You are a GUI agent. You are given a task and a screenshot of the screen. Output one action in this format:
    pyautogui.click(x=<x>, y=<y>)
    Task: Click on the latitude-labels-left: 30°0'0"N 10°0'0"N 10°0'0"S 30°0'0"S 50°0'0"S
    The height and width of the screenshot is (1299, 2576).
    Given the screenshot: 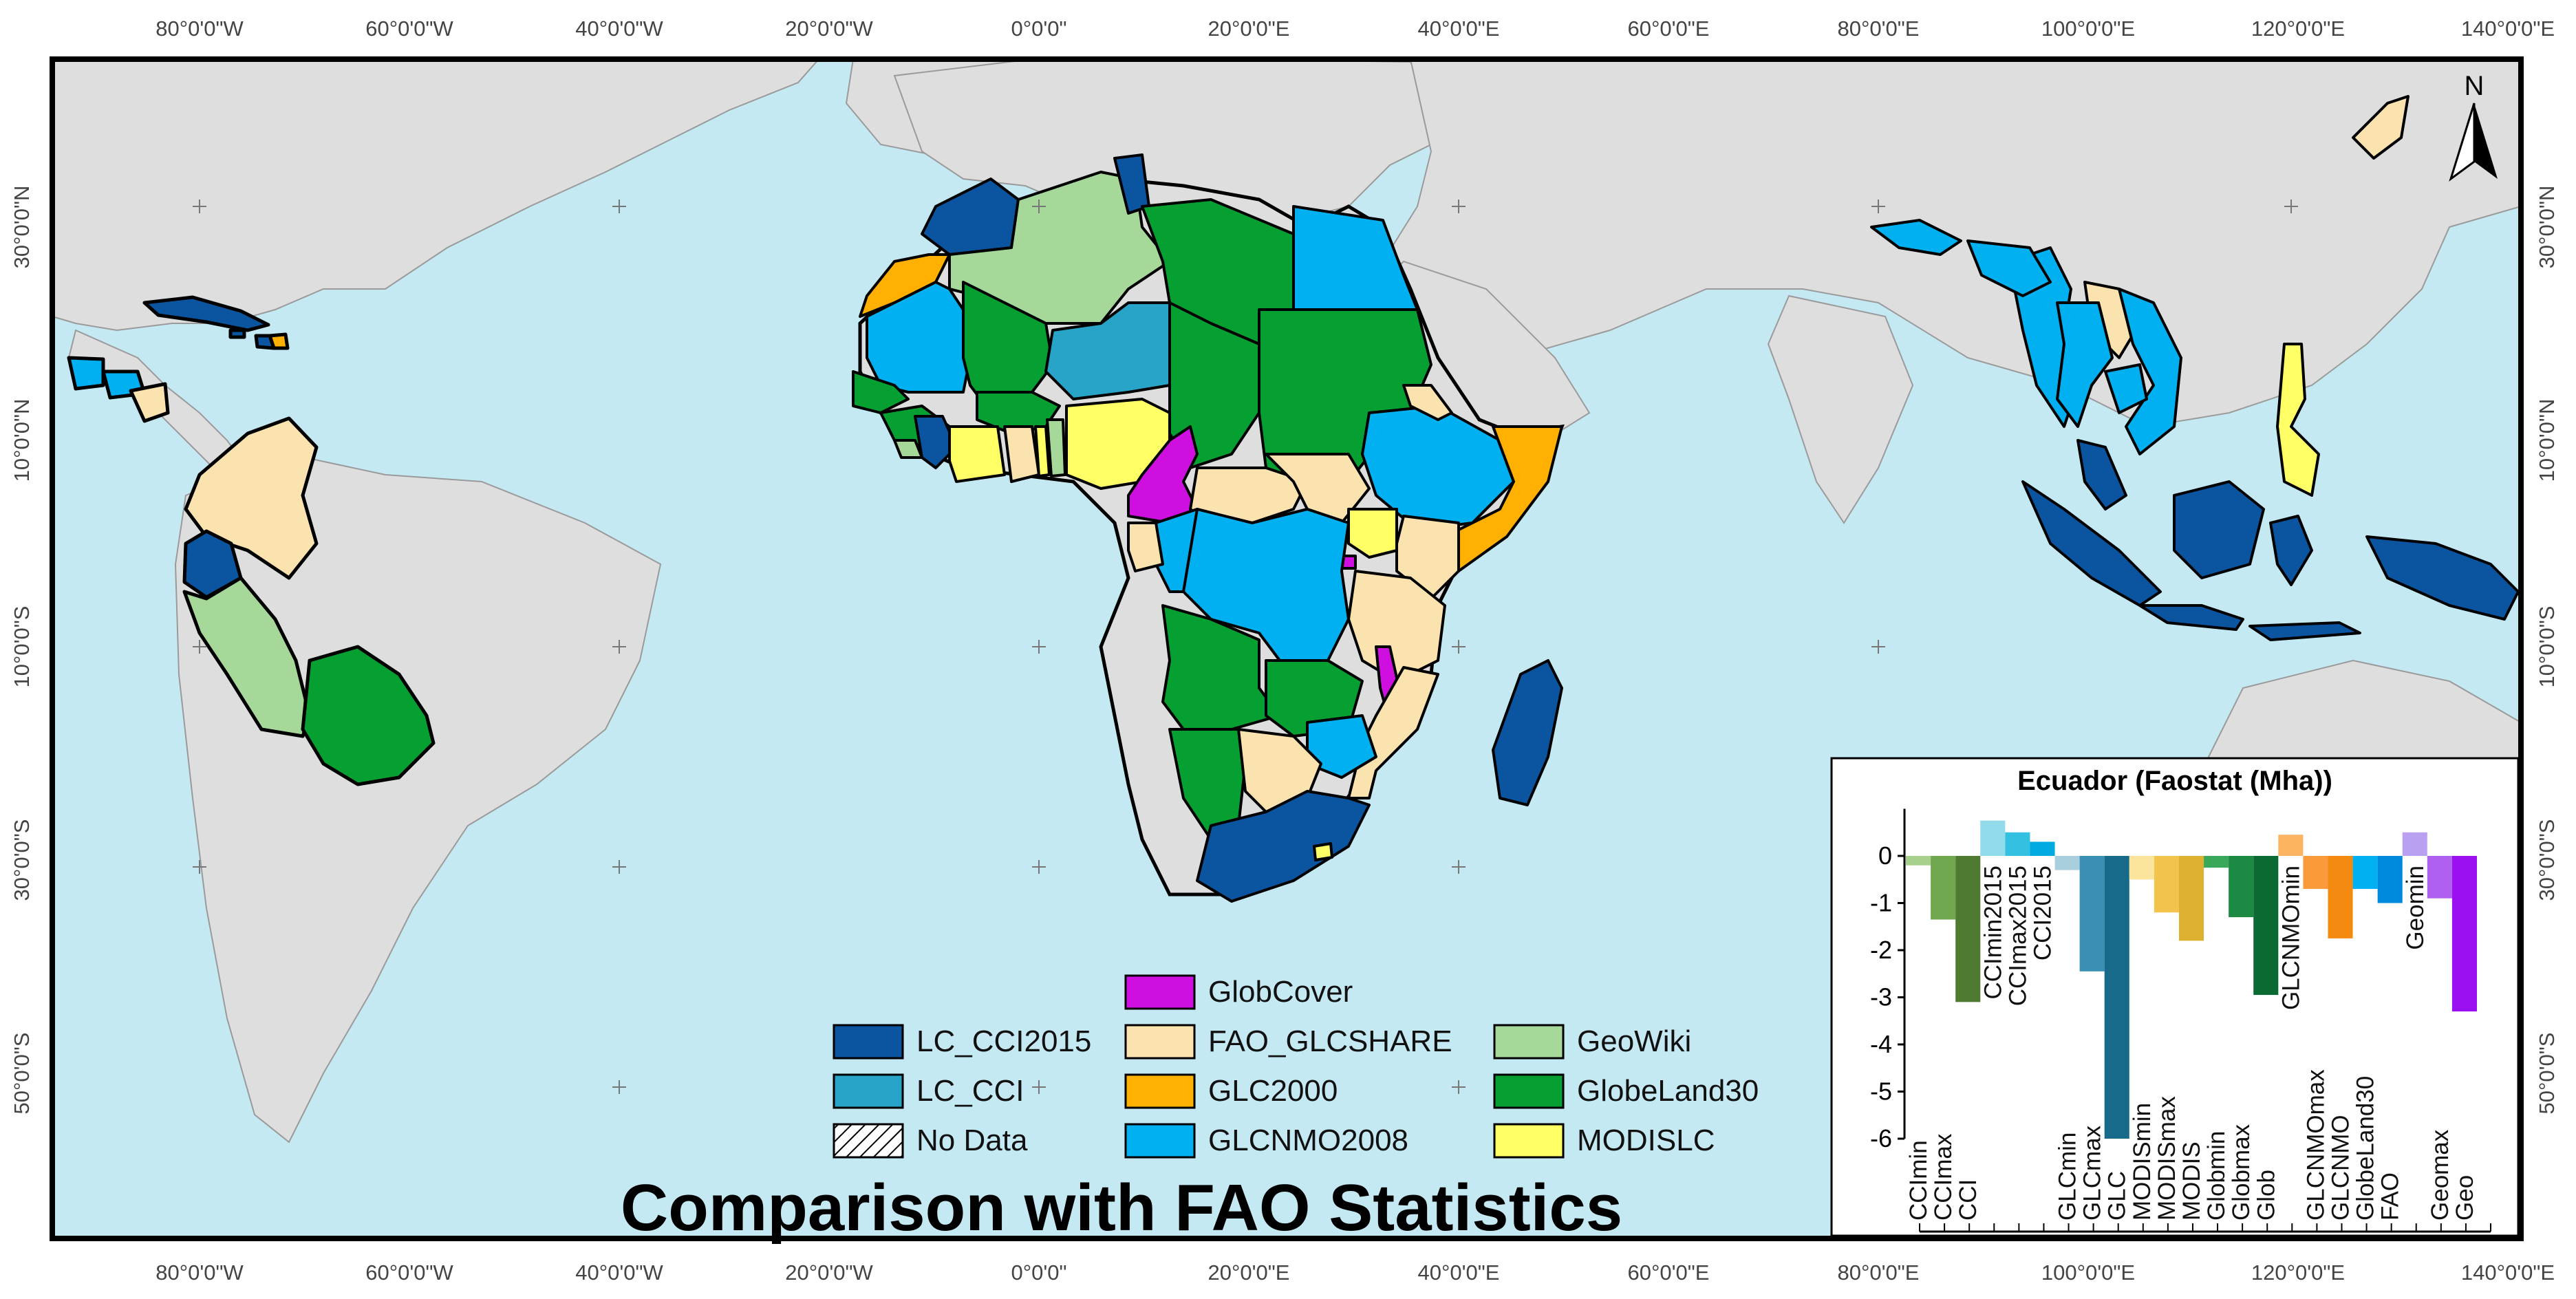 What is the action you would take?
    pyautogui.click(x=22, y=650)
    